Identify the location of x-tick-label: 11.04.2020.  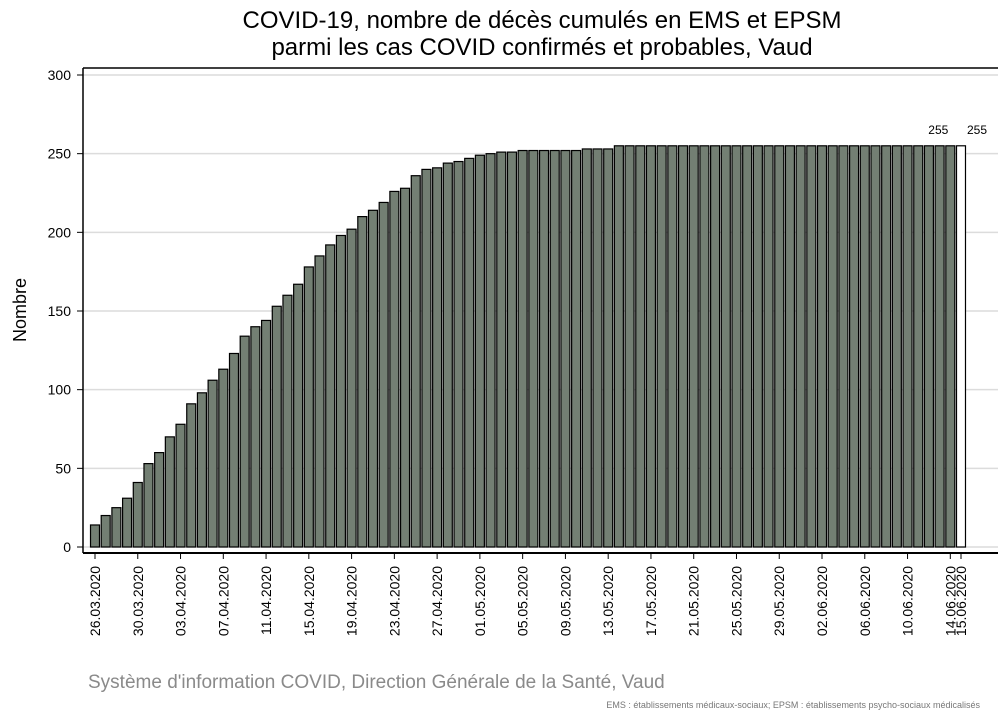
(266, 600).